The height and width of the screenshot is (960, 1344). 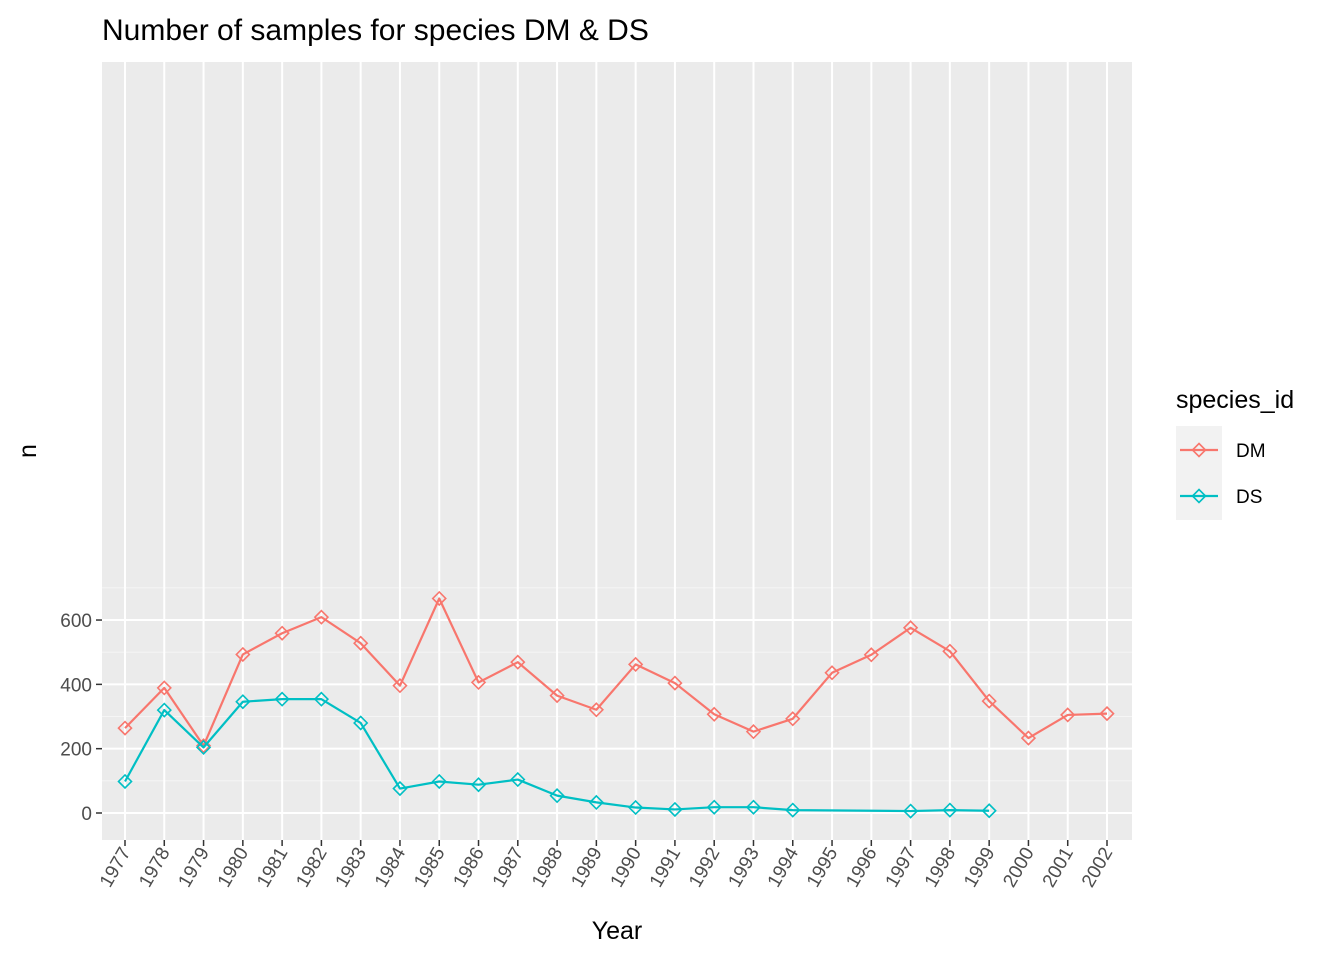 I want to click on y-axis: 0 200 400 600, so click(x=81, y=718).